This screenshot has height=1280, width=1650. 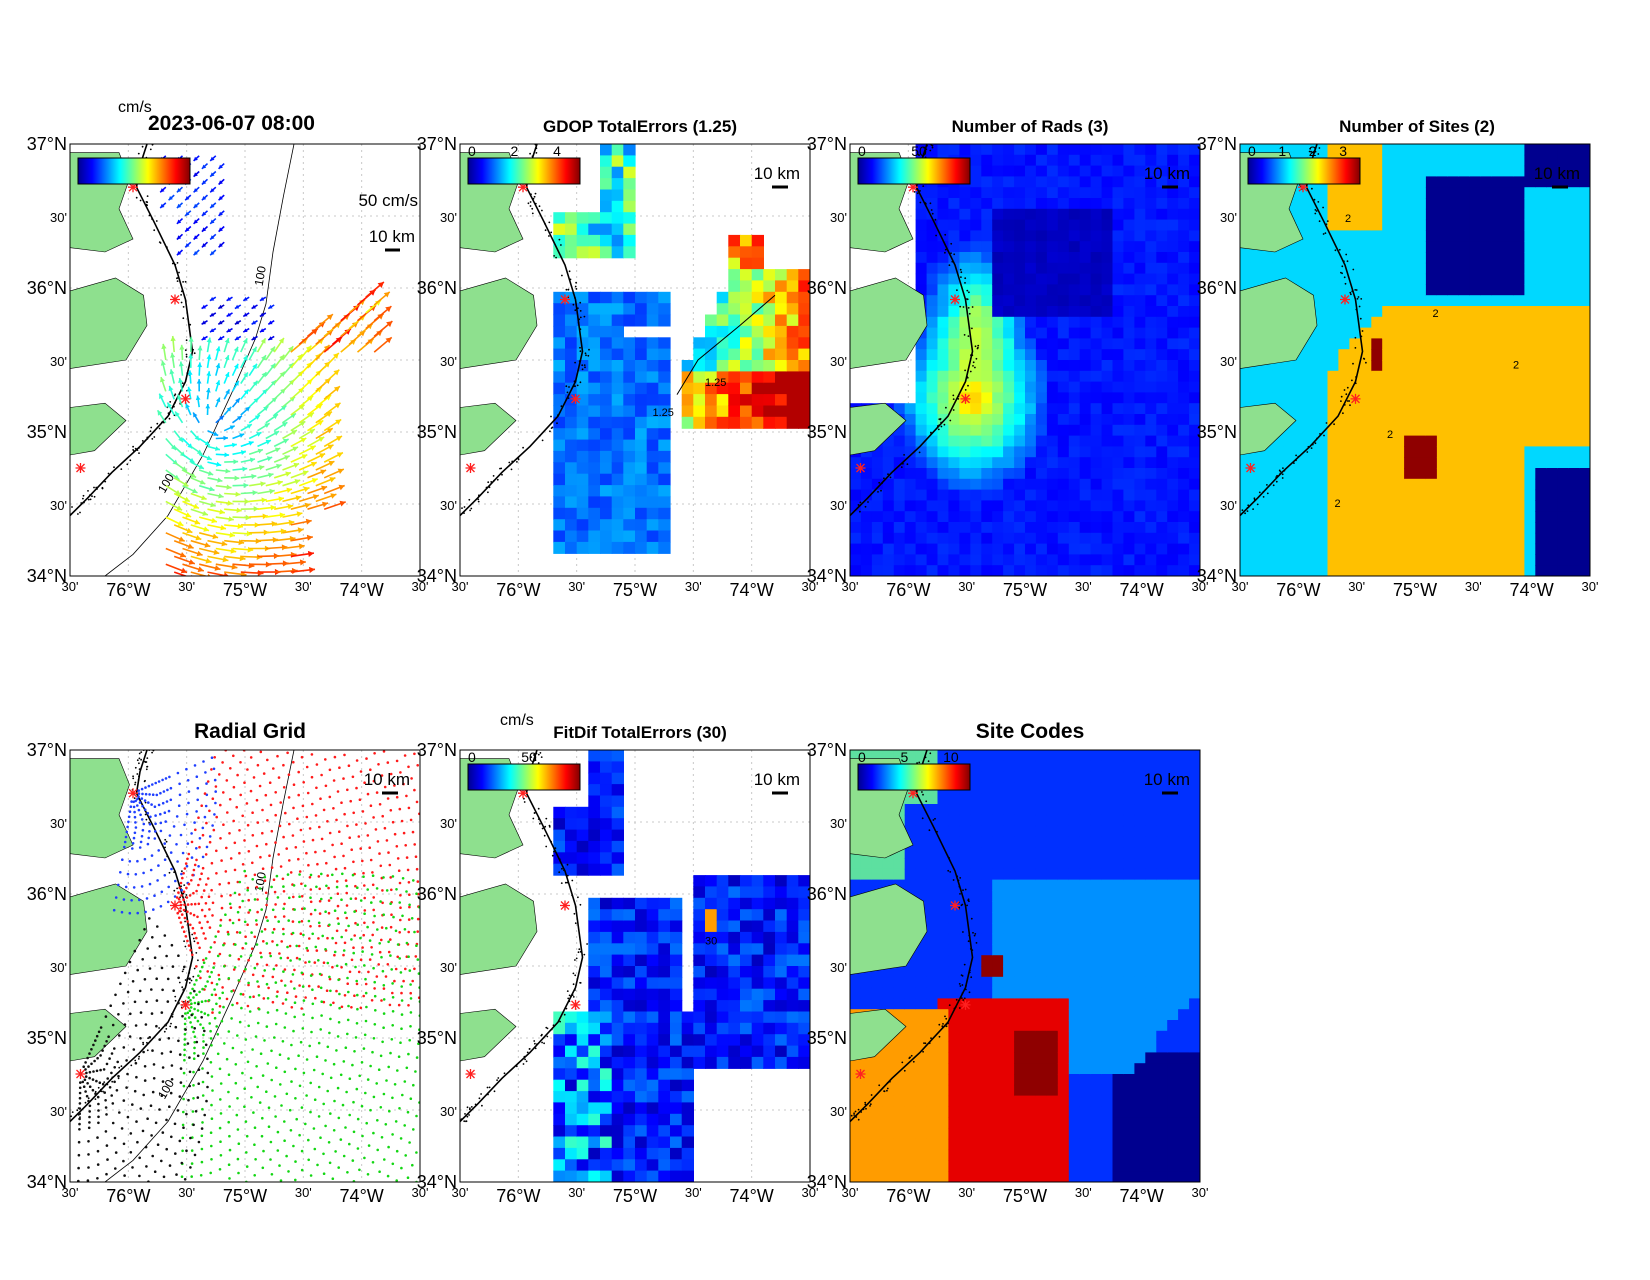 I want to click on land-mass, so click(x=888, y=323).